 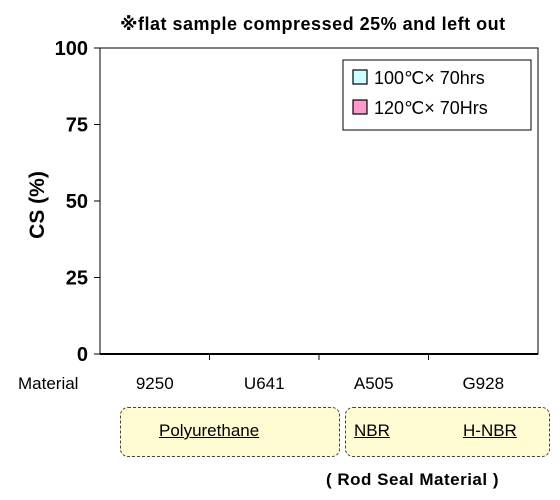 What do you see at coordinates (77, 202) in the screenshot?
I see `y-tick-label: 50` at bounding box center [77, 202].